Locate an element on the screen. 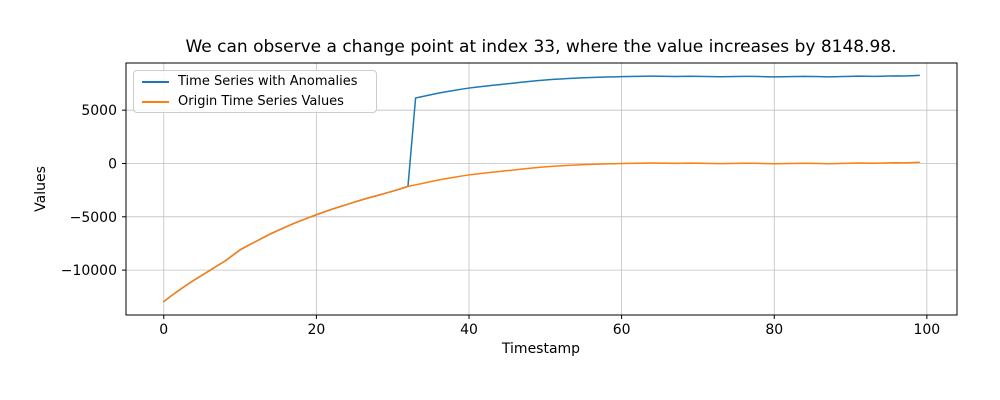 The height and width of the screenshot is (400, 1000). x-tick-label: 100 is located at coordinates (926, 330).